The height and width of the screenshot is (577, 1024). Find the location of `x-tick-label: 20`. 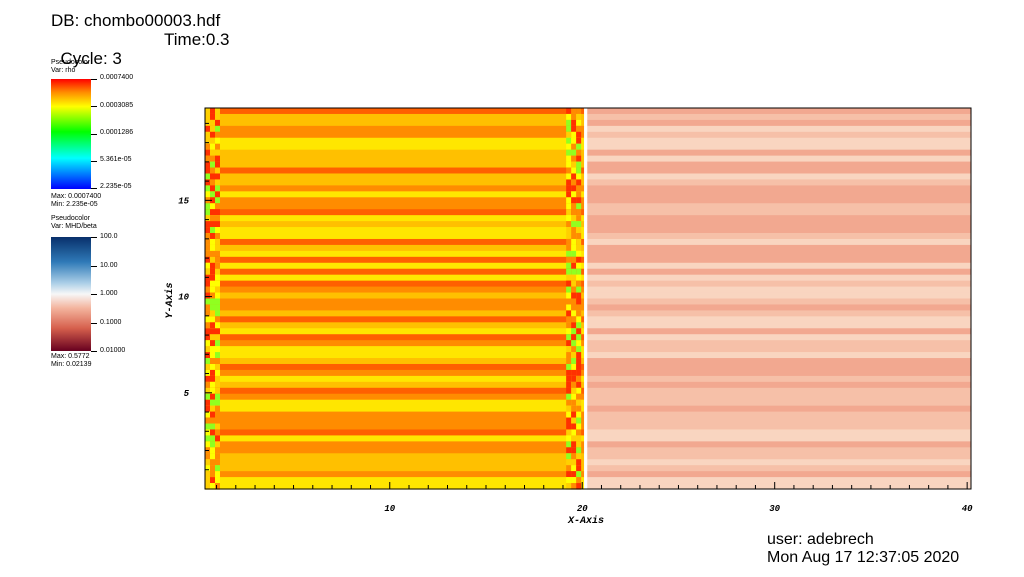

x-tick-label: 20 is located at coordinates (582, 509).